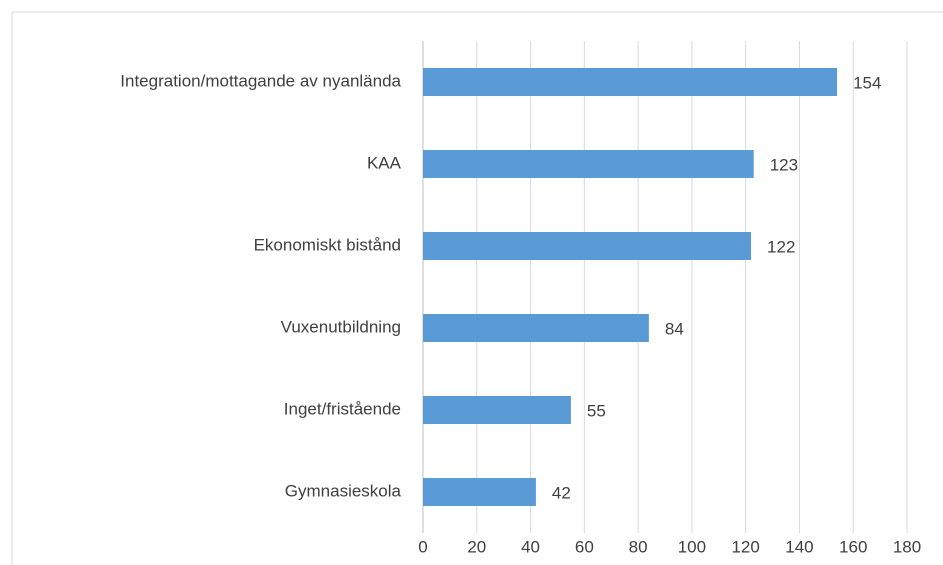  Describe the element at coordinates (692, 546) in the screenshot. I see `x-tick-label: 100` at that location.